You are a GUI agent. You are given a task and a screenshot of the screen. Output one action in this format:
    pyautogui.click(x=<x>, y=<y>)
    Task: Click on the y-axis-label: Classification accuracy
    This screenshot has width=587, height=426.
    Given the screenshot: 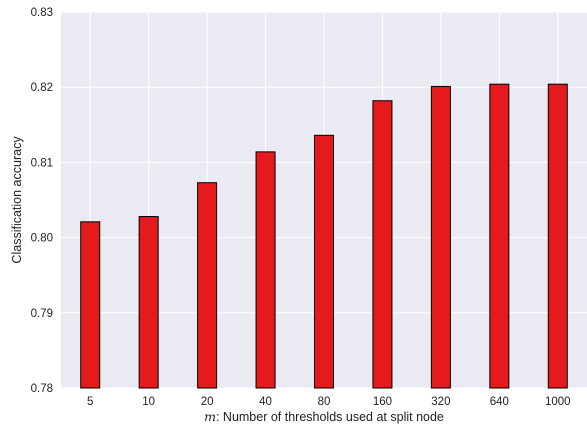 What is the action you would take?
    pyautogui.click(x=17, y=200)
    